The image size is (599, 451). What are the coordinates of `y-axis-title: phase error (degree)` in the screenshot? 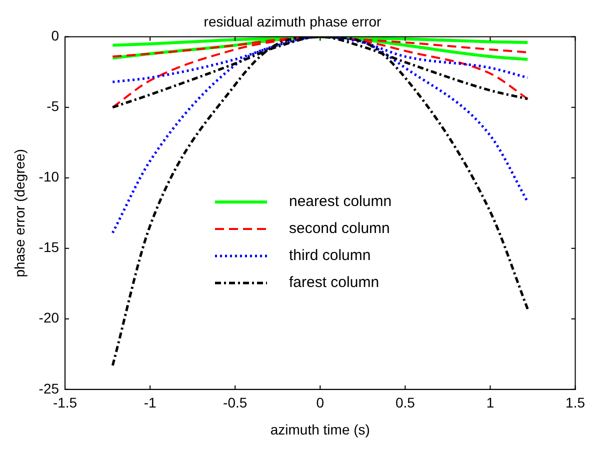 It's located at (19, 213).